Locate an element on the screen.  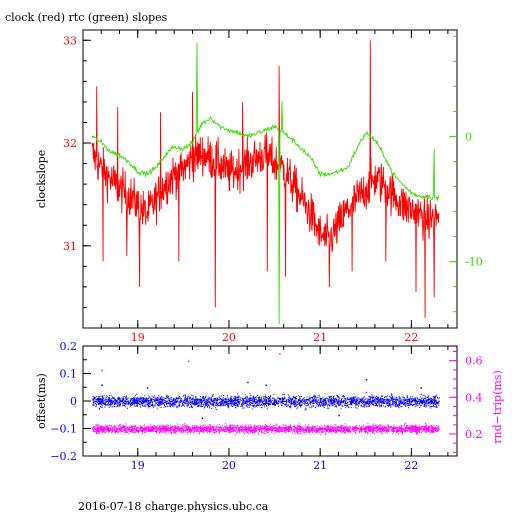
left-y-tick-label: −0.2 is located at coordinates (63, 456).